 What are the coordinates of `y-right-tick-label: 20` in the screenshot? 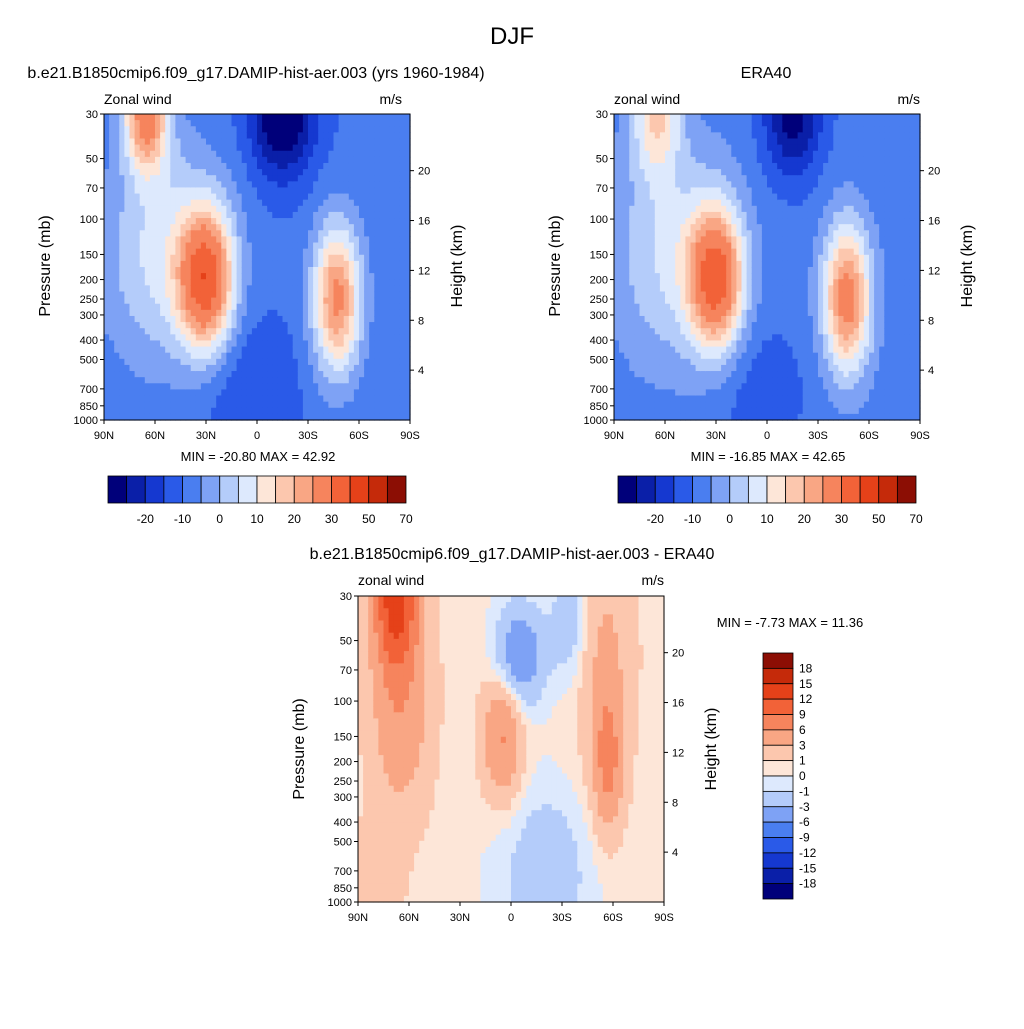 It's located at (424, 172).